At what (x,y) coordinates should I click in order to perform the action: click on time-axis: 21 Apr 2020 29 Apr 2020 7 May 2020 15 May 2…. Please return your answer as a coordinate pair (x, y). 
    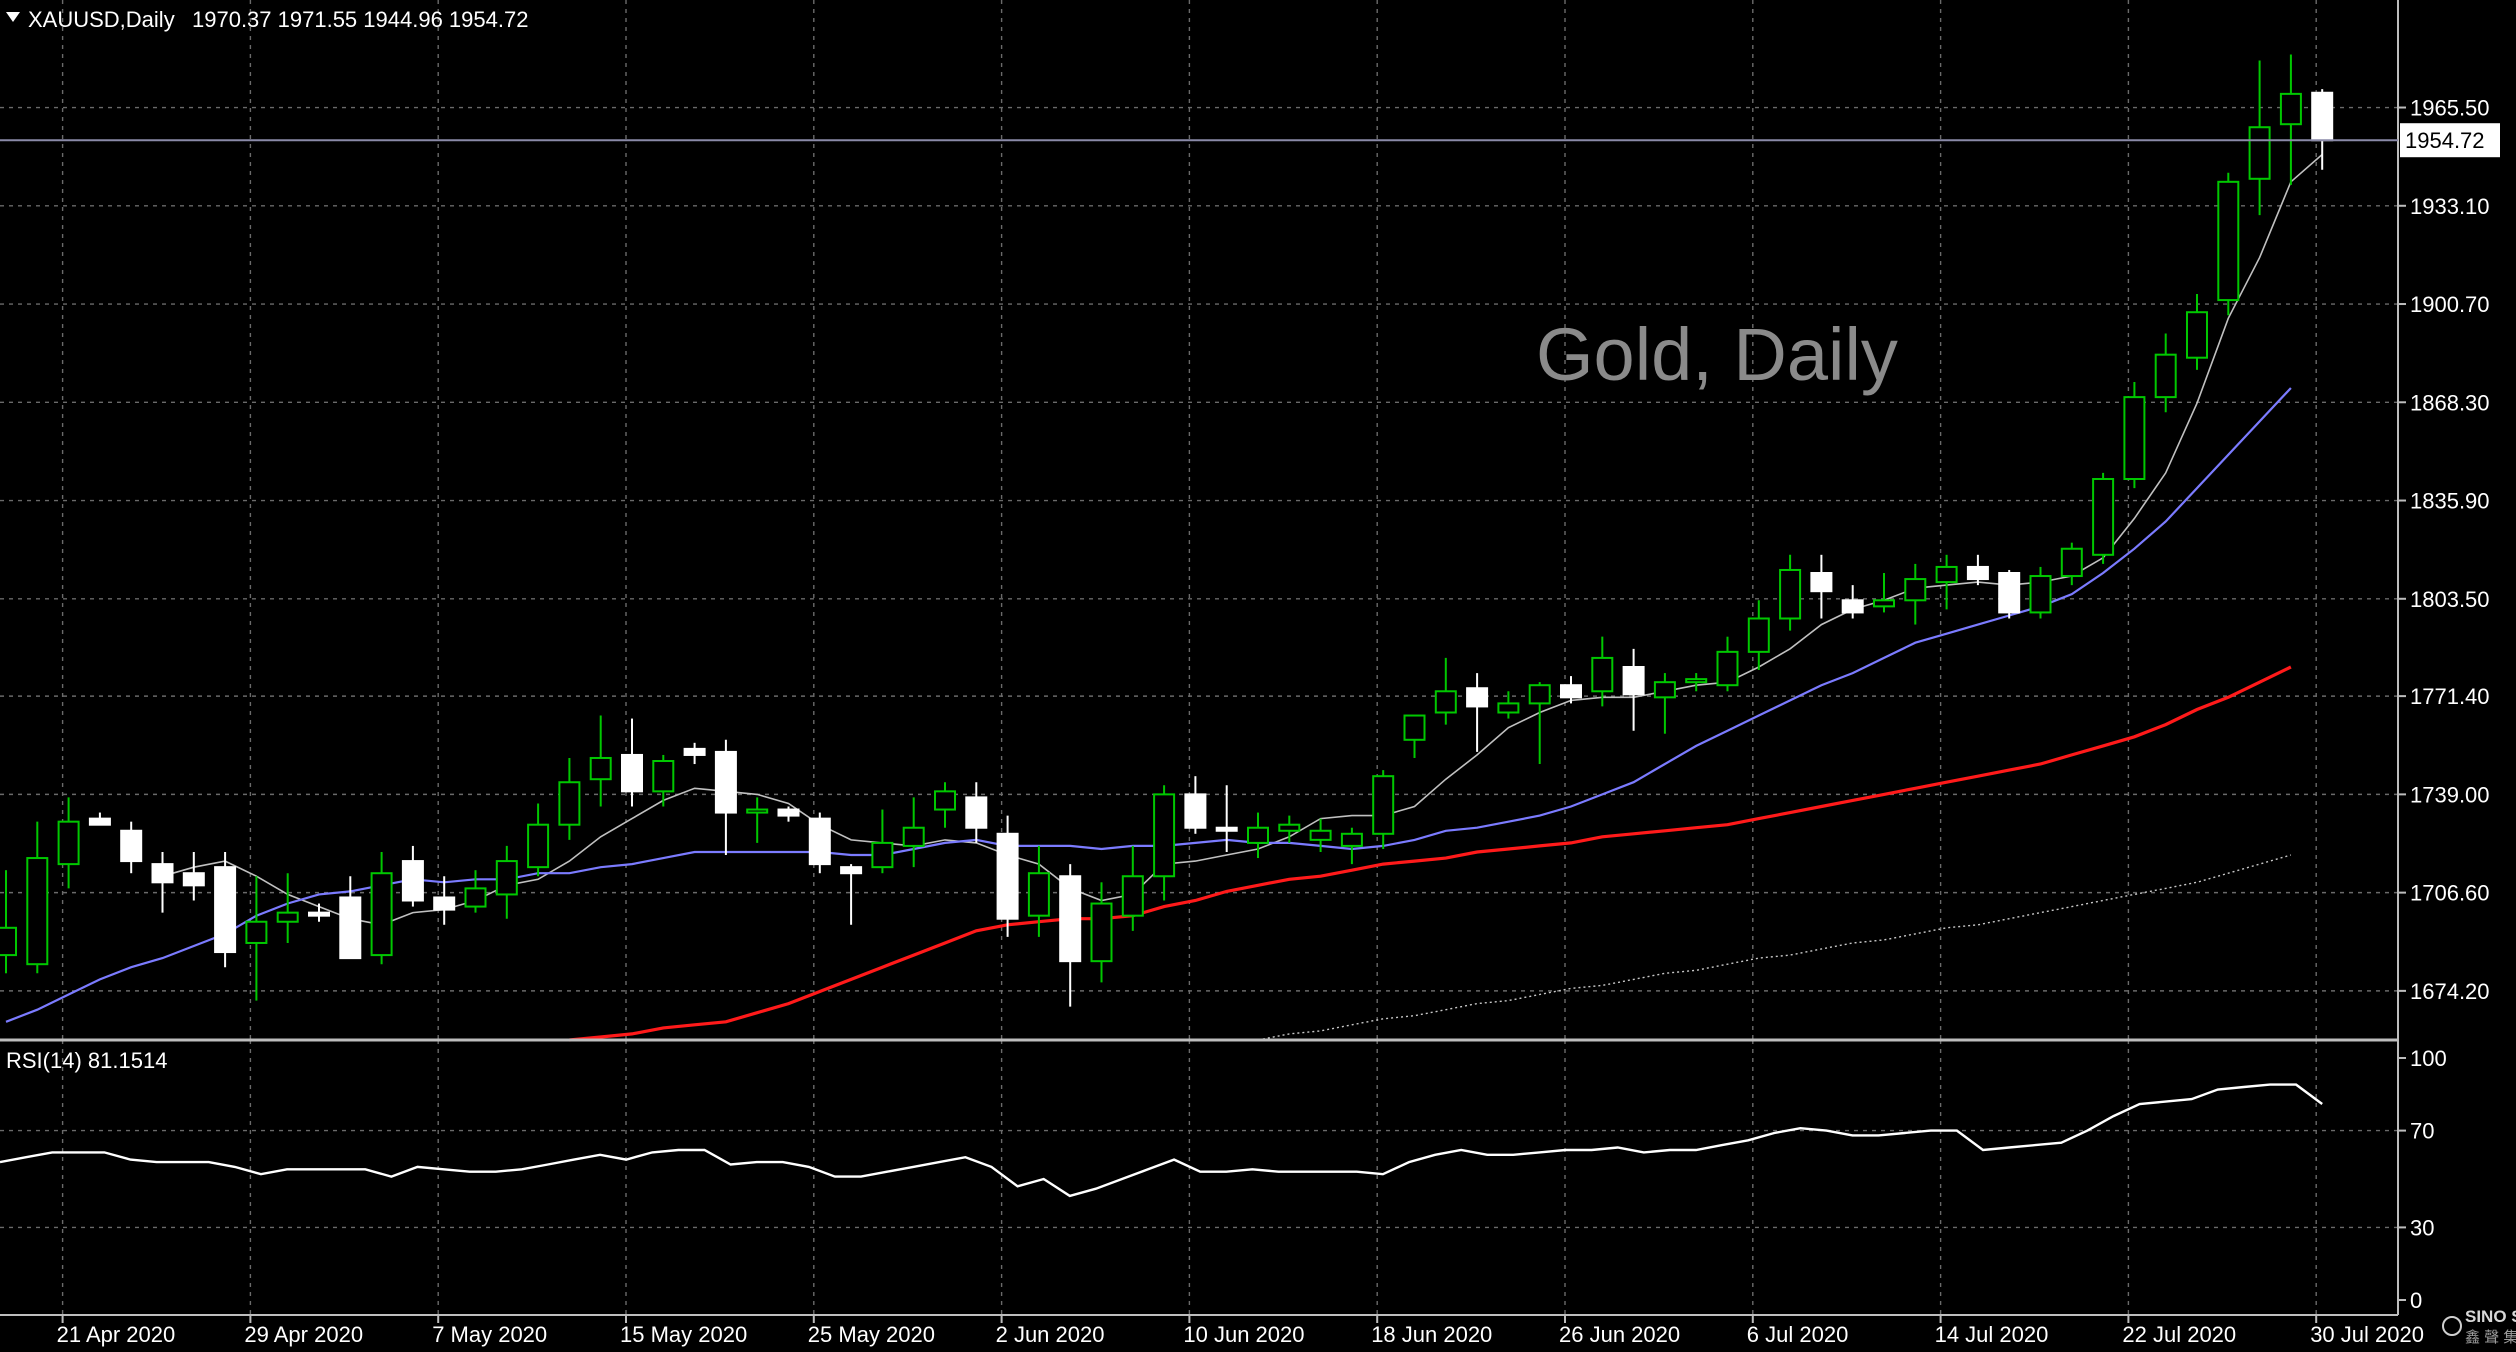
    Looking at the image, I should click on (1240, 1331).